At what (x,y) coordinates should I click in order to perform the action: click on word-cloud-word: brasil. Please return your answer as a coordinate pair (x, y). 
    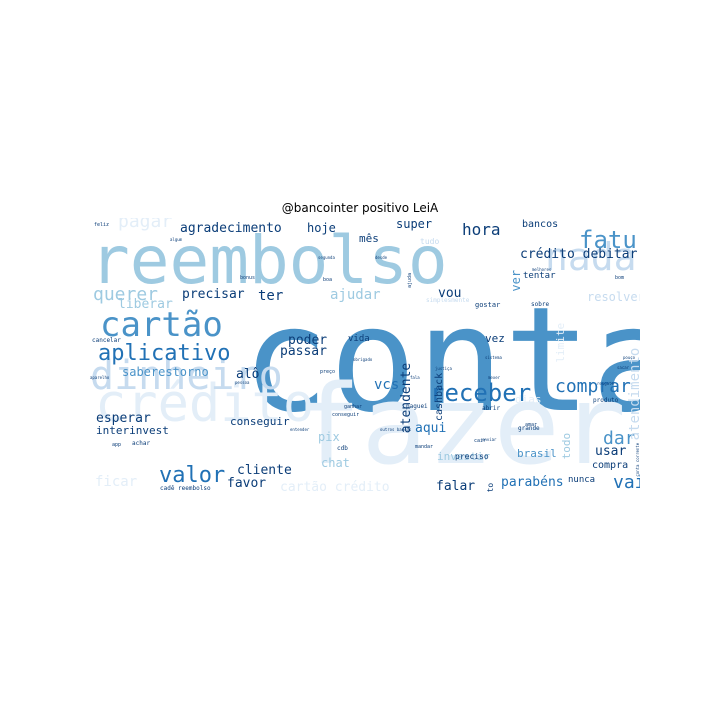
    Looking at the image, I should click on (537, 453).